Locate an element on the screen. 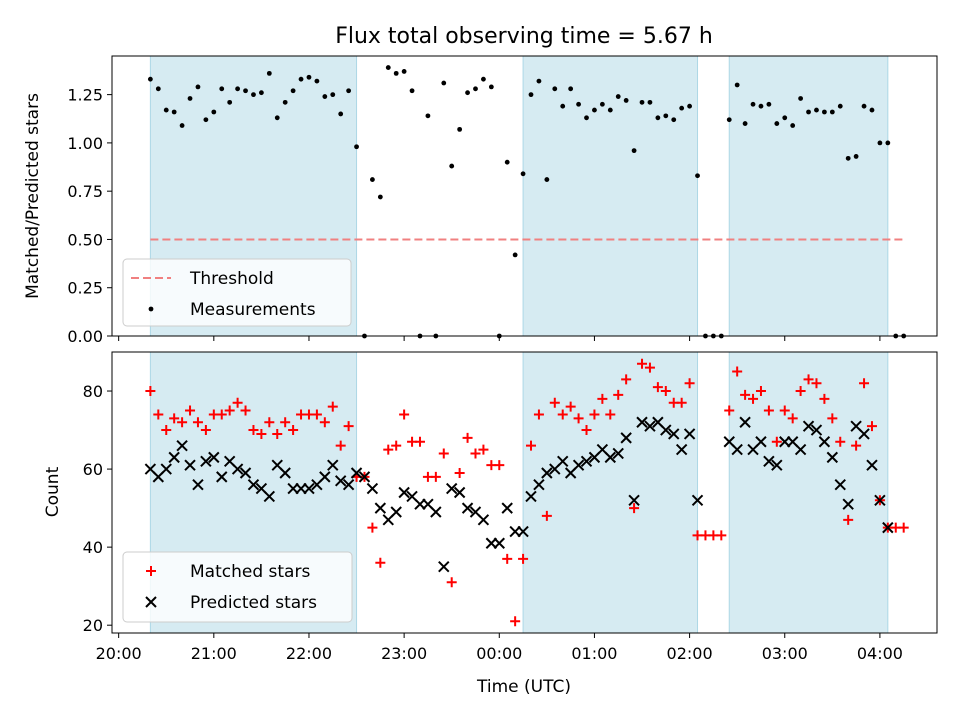 This screenshot has height=724, width=960. legend-box is located at coordinates (237, 587).